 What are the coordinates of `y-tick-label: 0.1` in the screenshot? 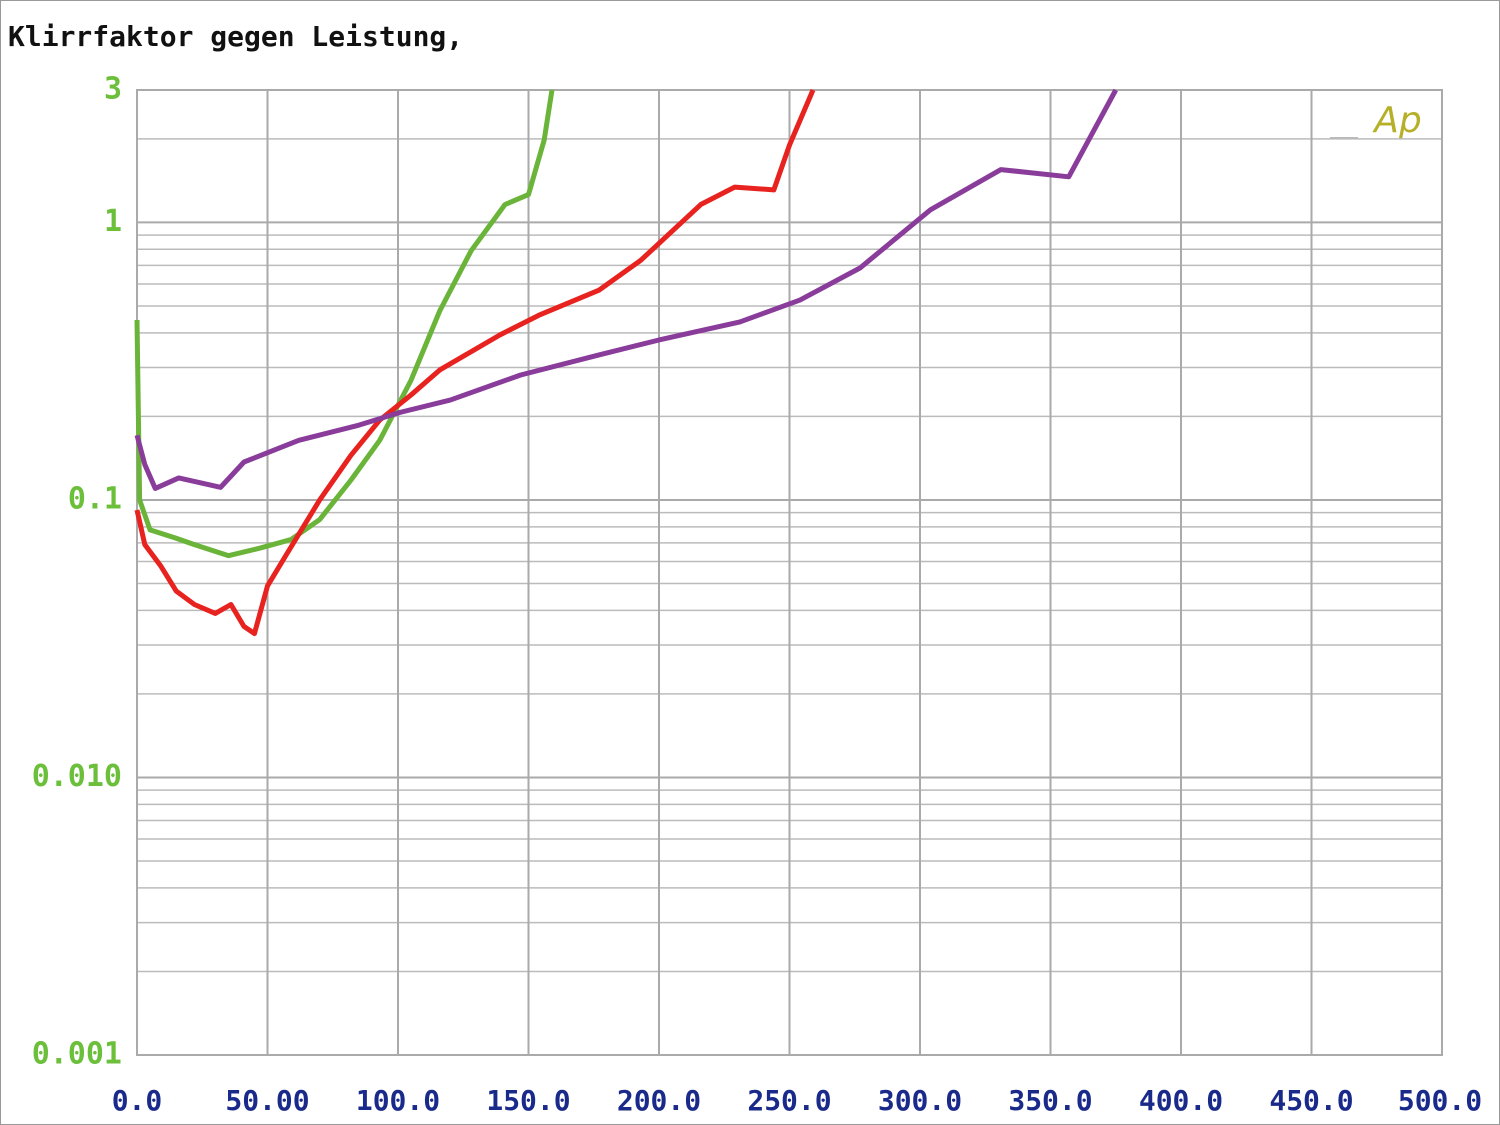 It's located at (95, 498).